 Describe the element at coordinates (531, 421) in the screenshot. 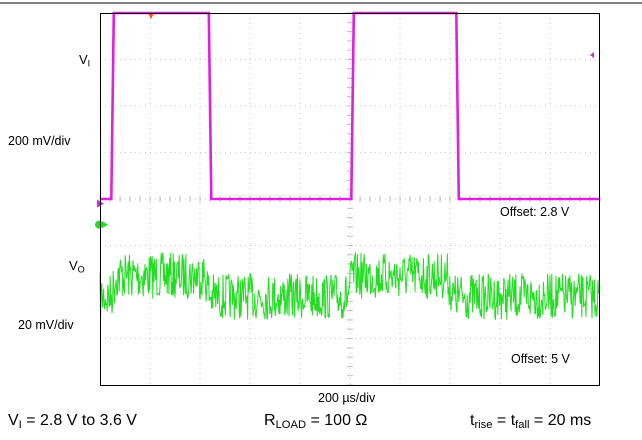

I see `condition-trise-tfall: trise = tfall = 20 ms` at that location.